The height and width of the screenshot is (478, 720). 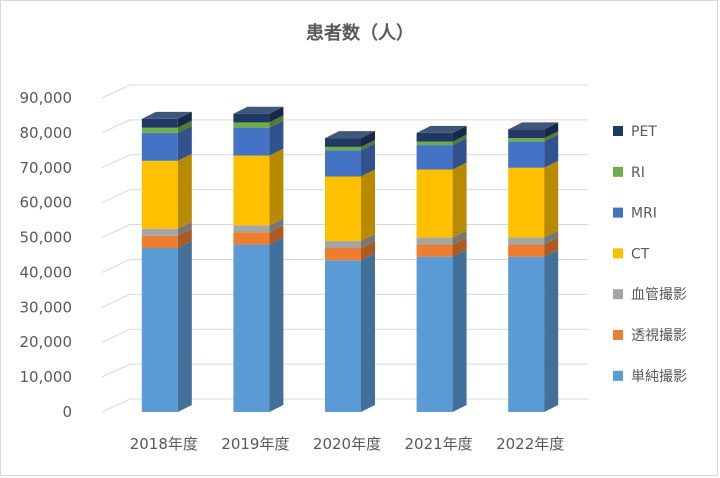 What do you see at coordinates (46, 133) in the screenshot?
I see `y-tick-label: 80,000` at bounding box center [46, 133].